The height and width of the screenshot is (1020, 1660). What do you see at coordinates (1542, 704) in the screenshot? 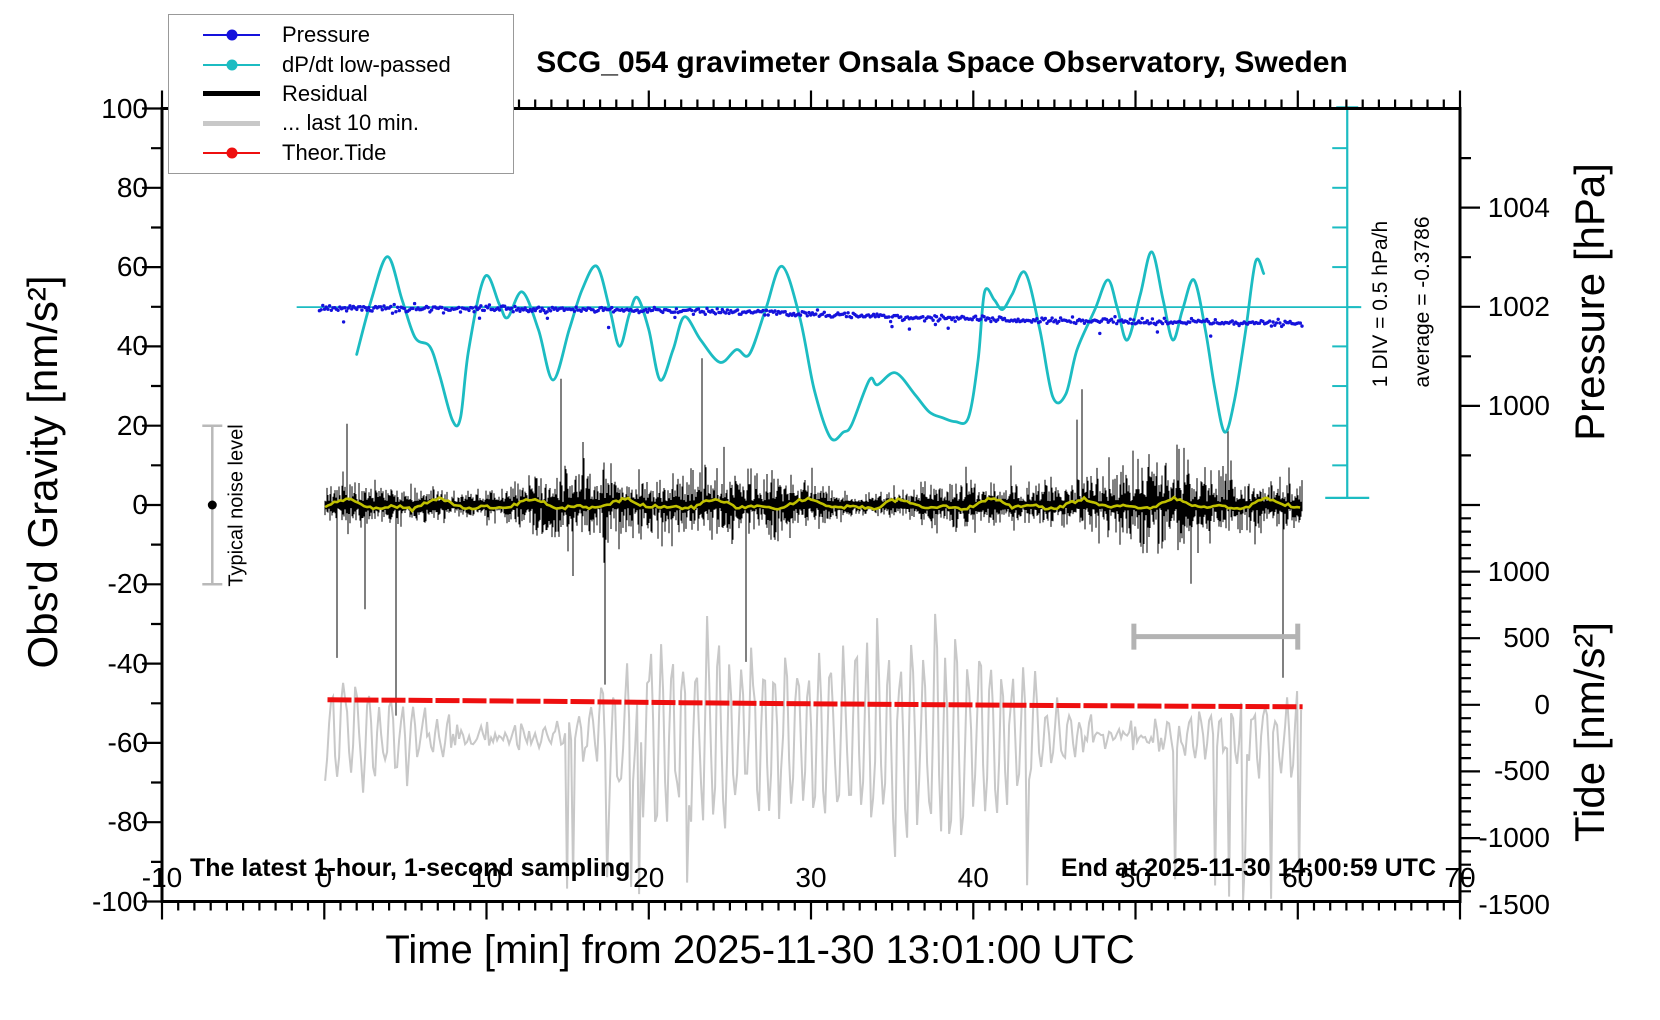
I see `tide-tick-label: 0` at bounding box center [1542, 704].